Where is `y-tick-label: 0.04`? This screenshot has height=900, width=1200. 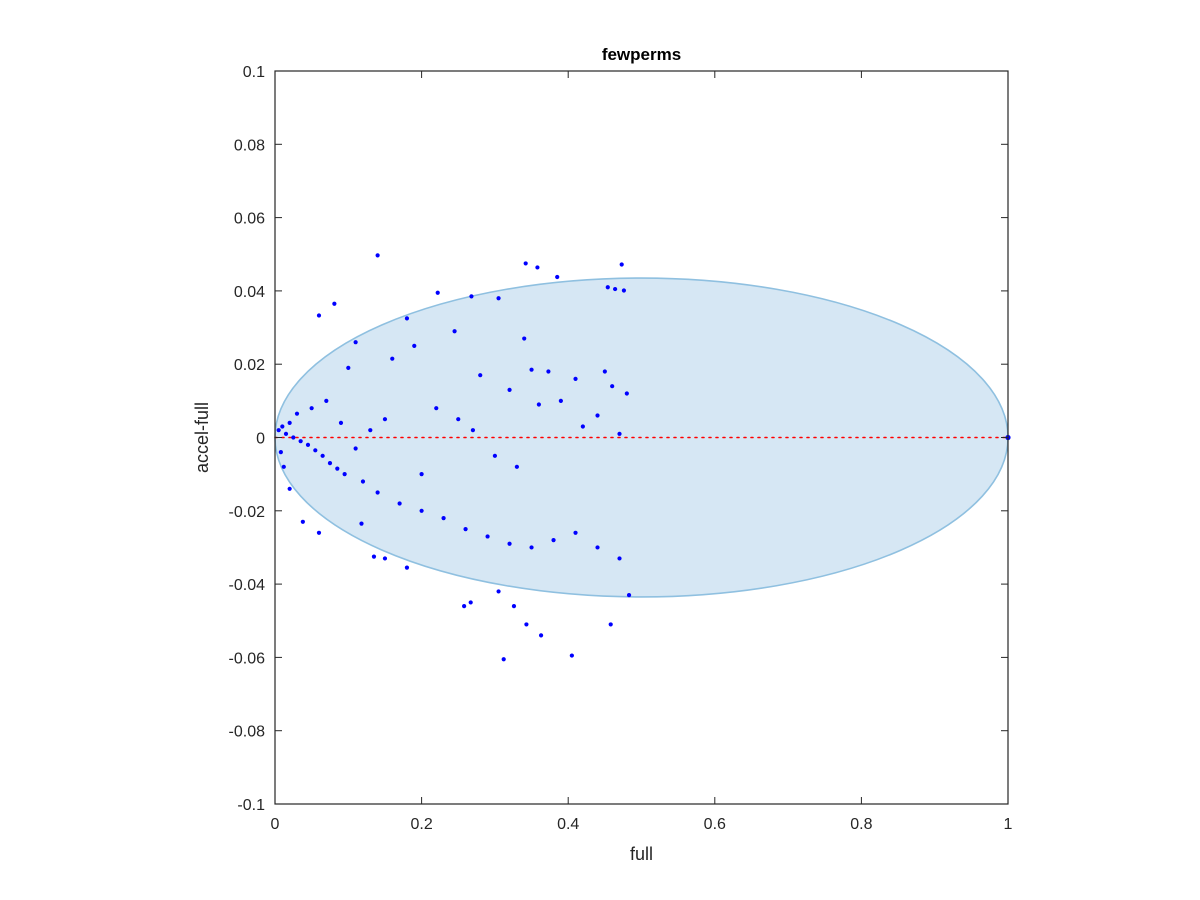 y-tick-label: 0.04 is located at coordinates (249, 292).